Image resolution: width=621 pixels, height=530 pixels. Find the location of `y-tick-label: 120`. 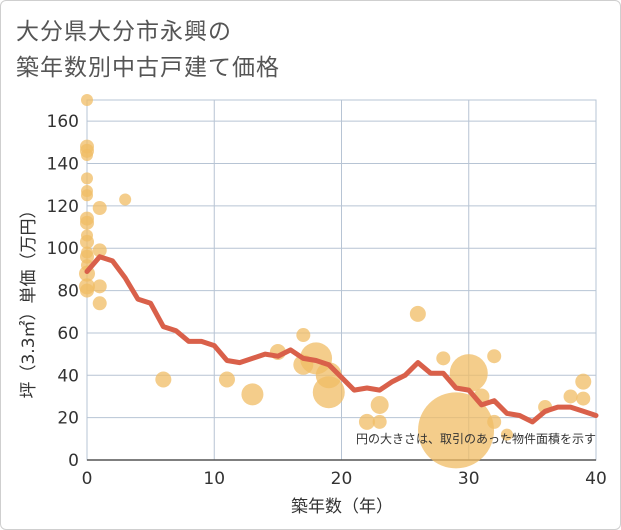

y-tick-label: 120 is located at coordinates (63, 207).